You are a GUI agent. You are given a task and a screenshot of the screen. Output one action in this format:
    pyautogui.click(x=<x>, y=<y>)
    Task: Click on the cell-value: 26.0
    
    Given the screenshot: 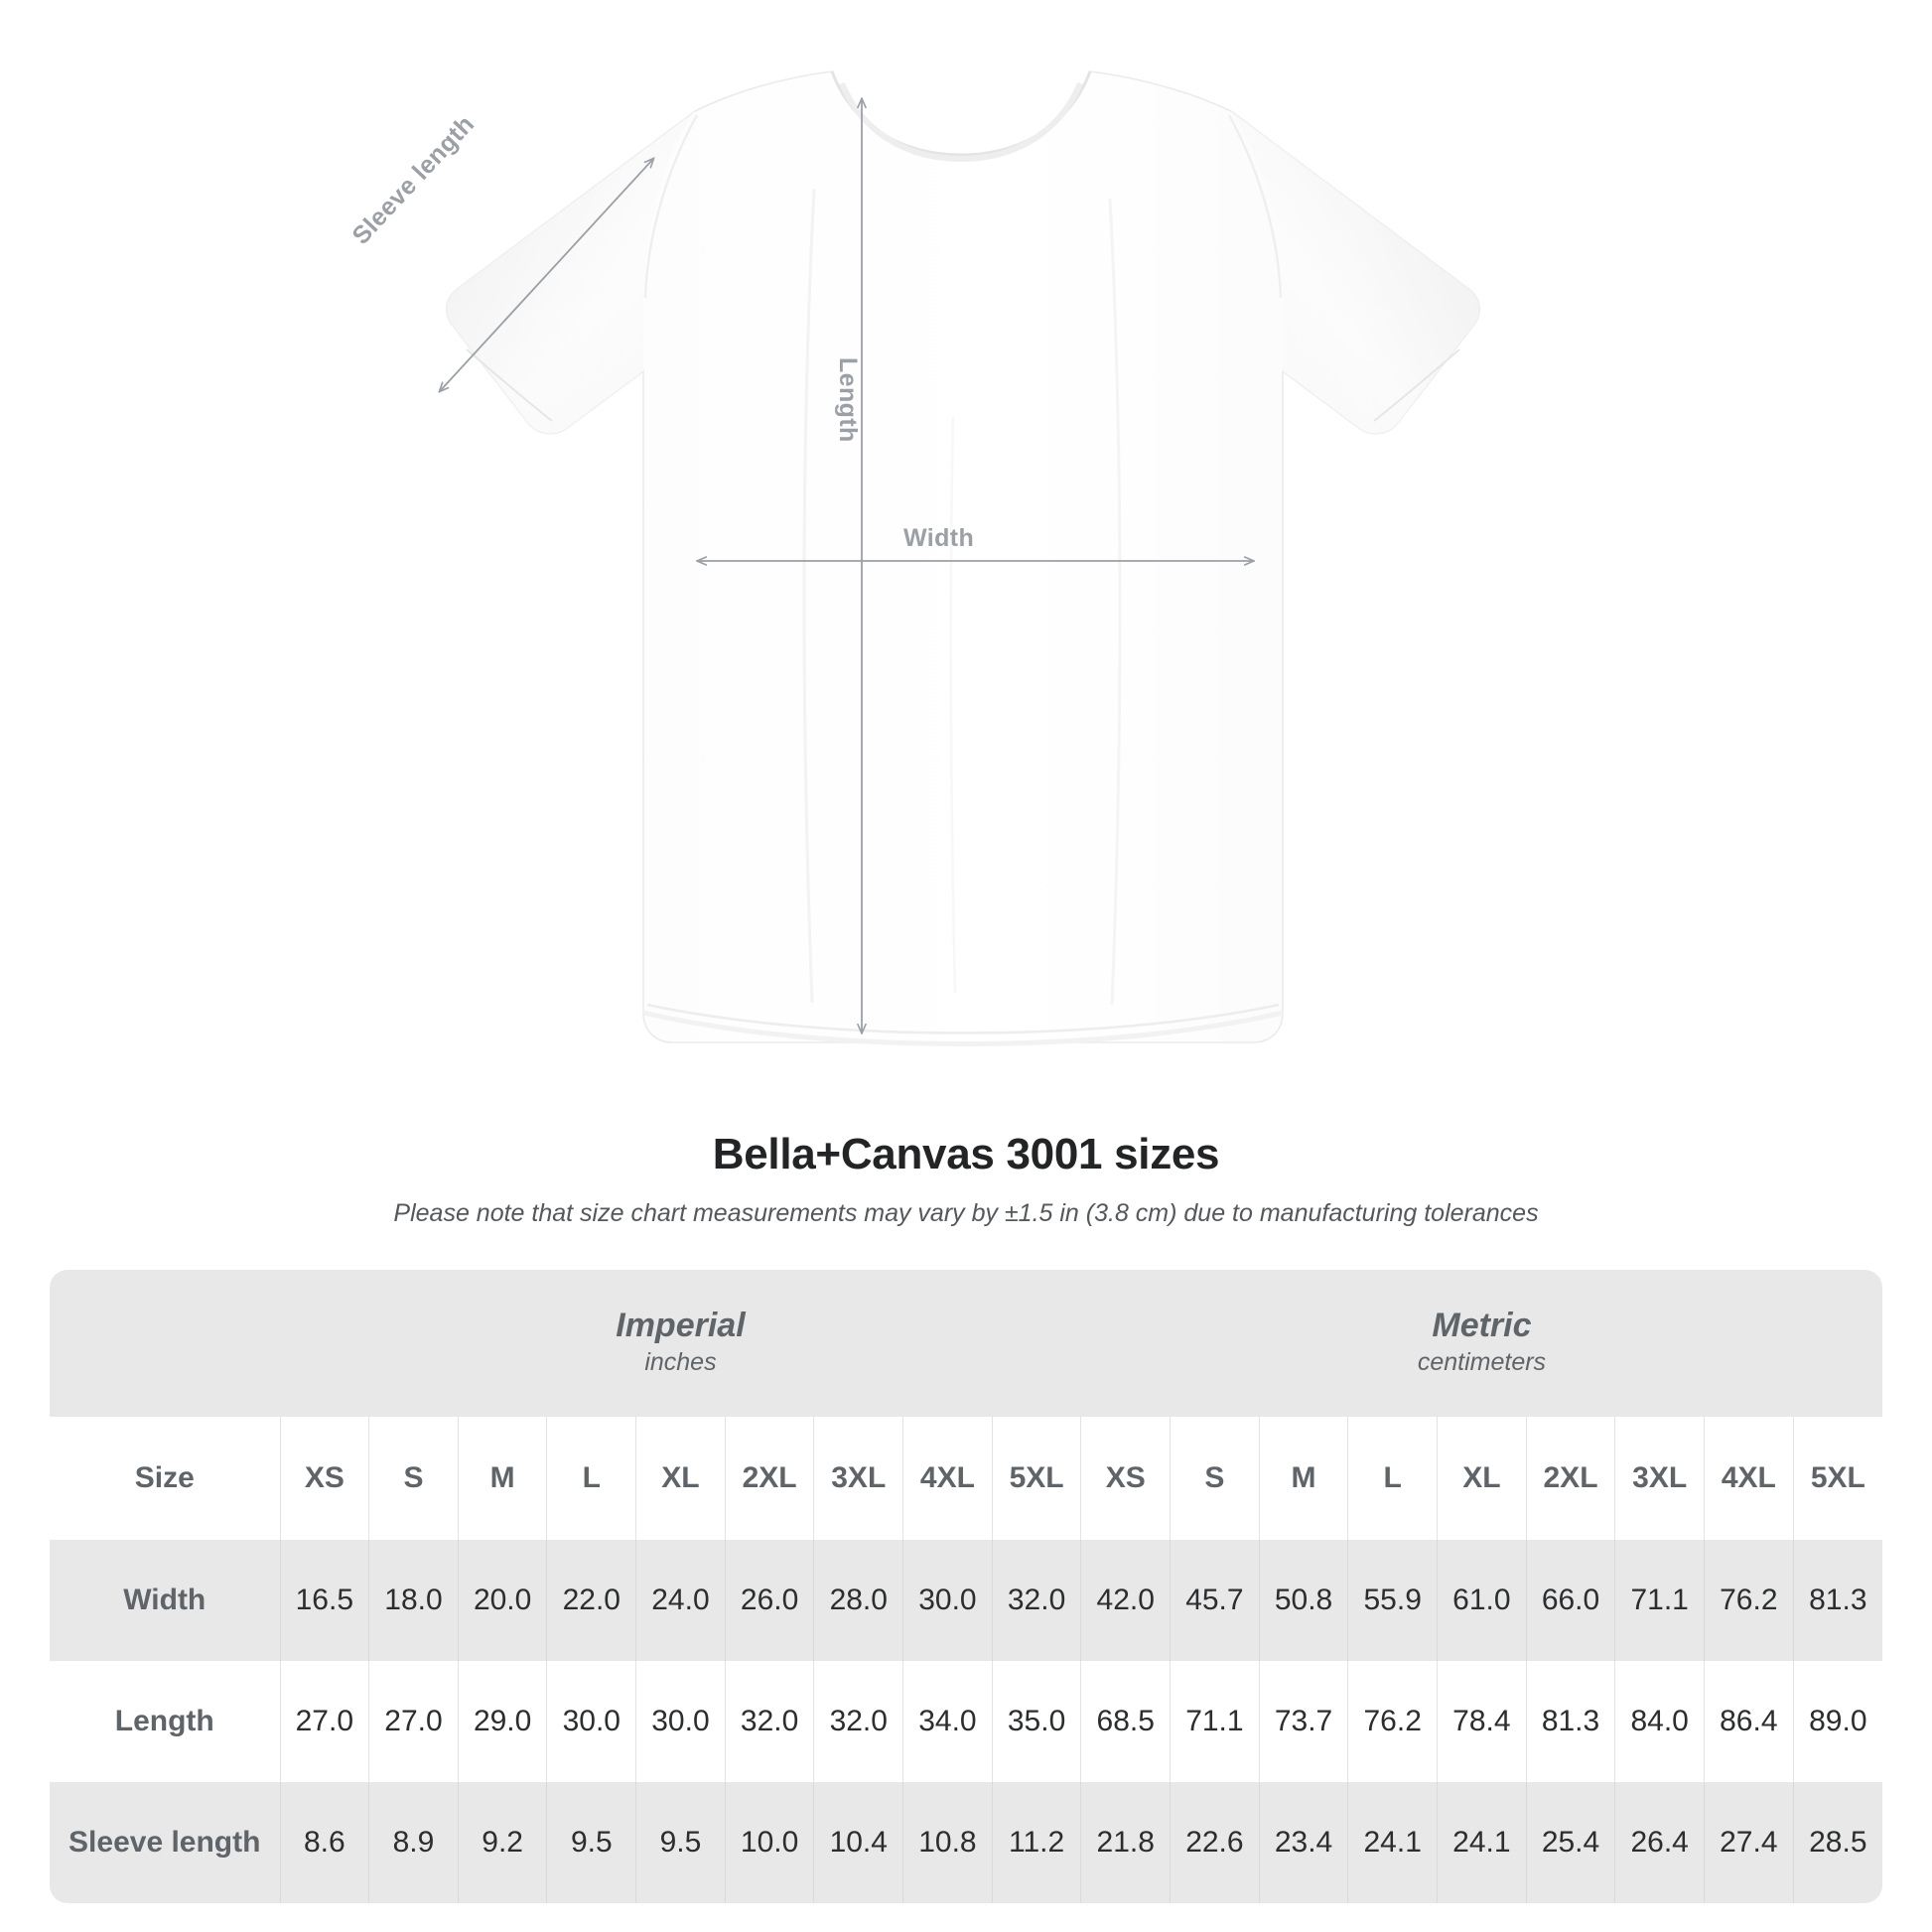 What is the action you would take?
    pyautogui.click(x=769, y=1600)
    